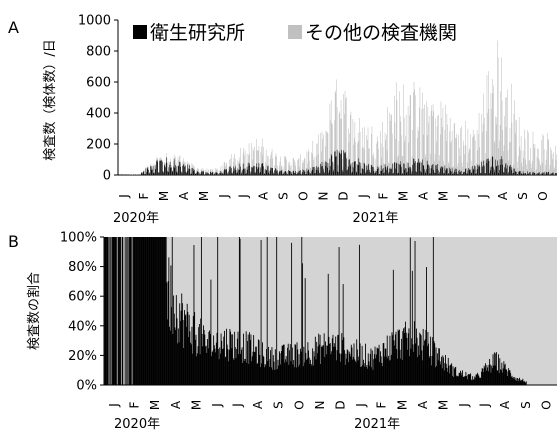 The width and height of the screenshot is (559, 430). What do you see at coordinates (463, 196) in the screenshot?
I see `panel-a-month-label: J` at bounding box center [463, 196].